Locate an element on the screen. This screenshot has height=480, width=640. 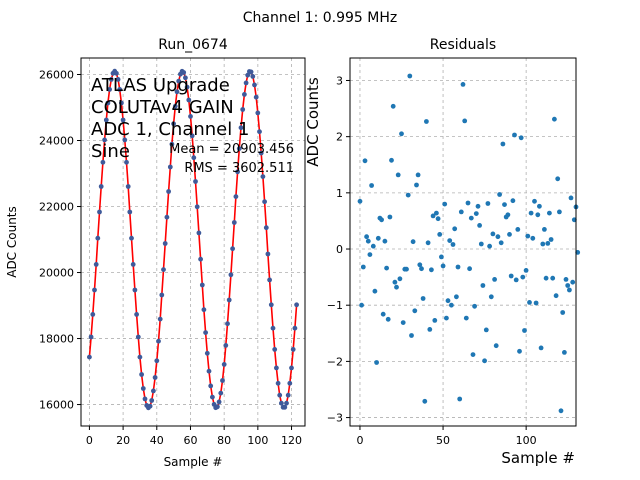
right-x-tick-label: 50 is located at coordinates (443, 440).